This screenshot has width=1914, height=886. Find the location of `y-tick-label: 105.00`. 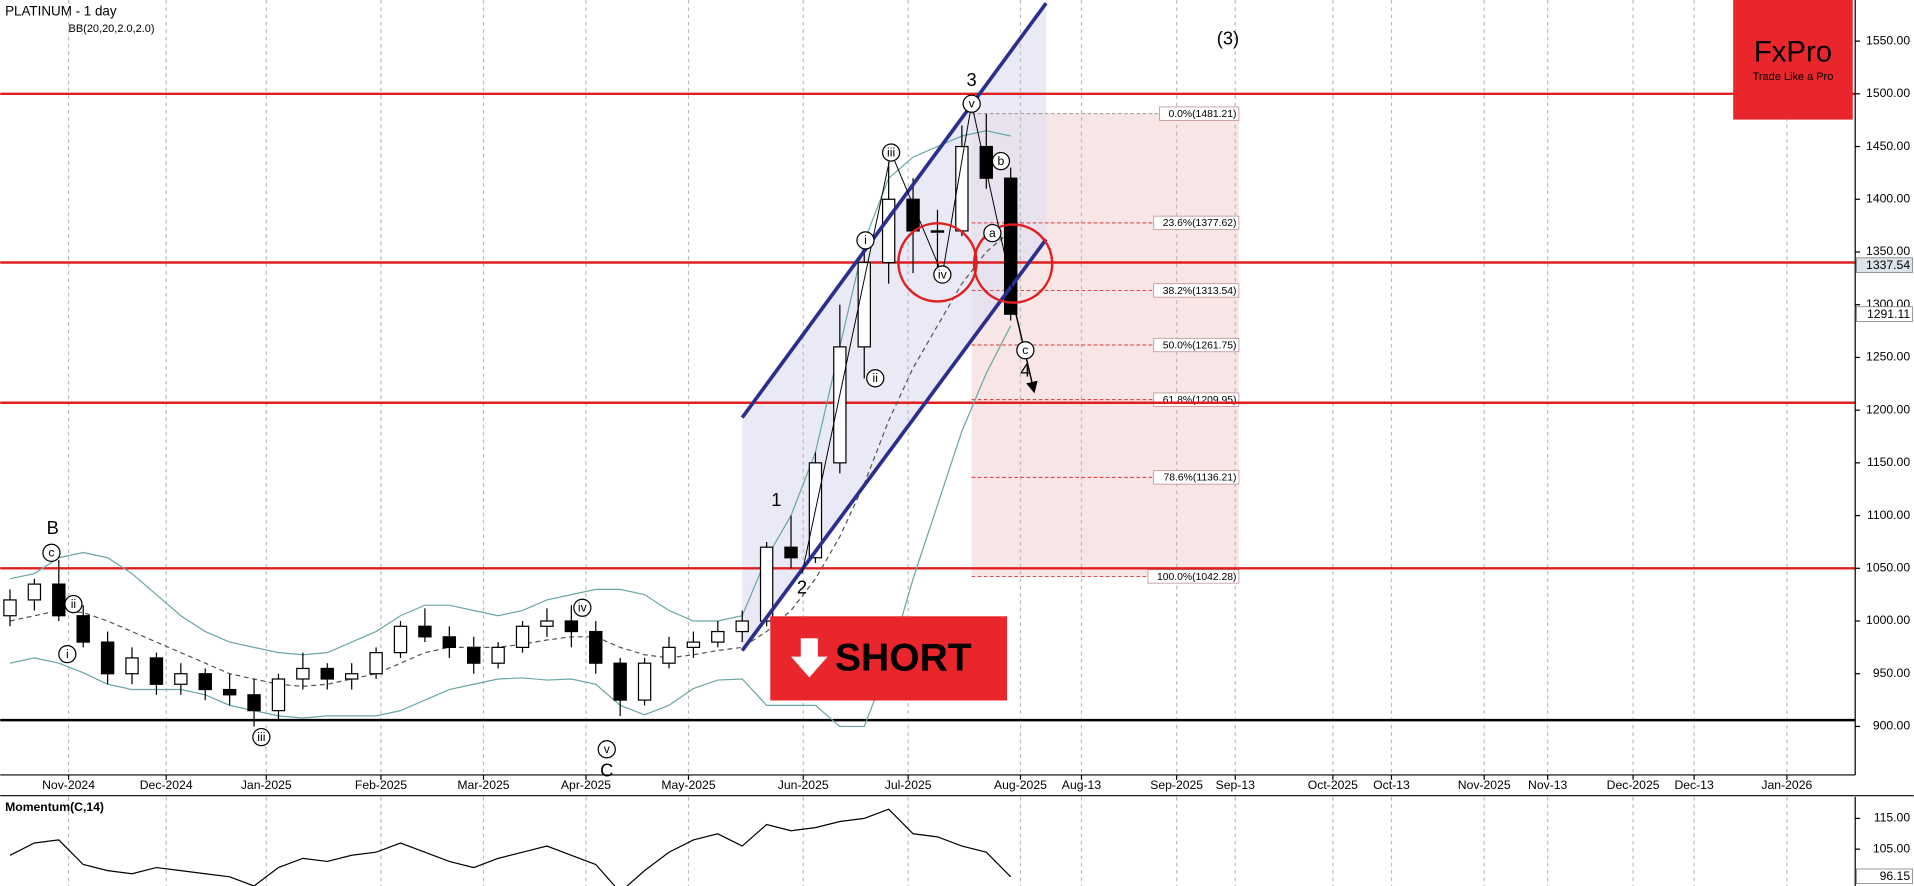

y-tick-label: 105.00 is located at coordinates (1891, 848).